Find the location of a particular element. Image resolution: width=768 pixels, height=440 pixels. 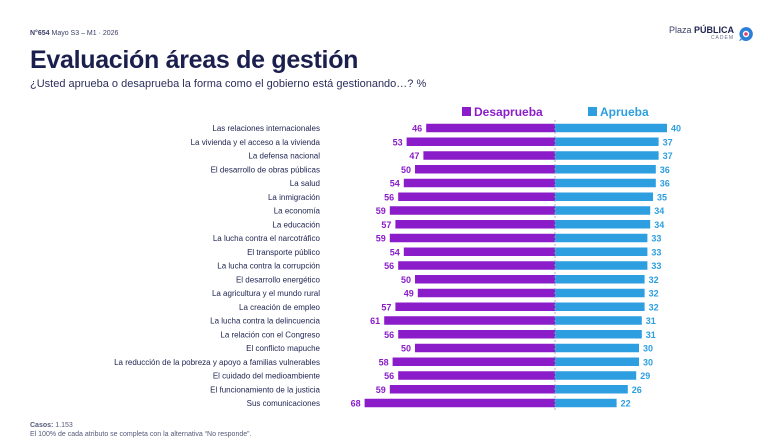

category-label: La relación con el Congreso is located at coordinates (270, 334).